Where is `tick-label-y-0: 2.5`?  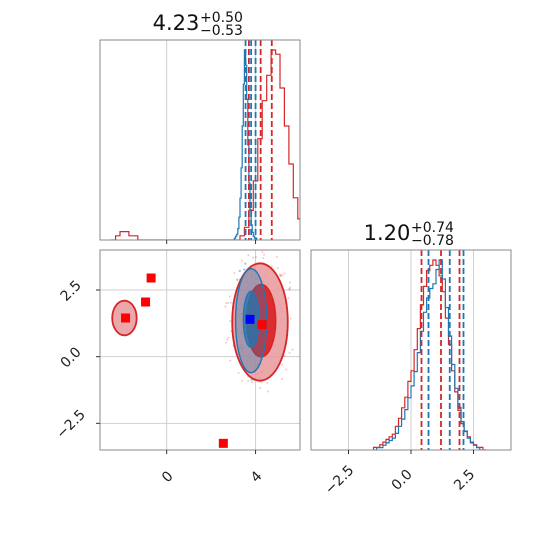 tick-label-y-0: 2.5 is located at coordinates (71, 291).